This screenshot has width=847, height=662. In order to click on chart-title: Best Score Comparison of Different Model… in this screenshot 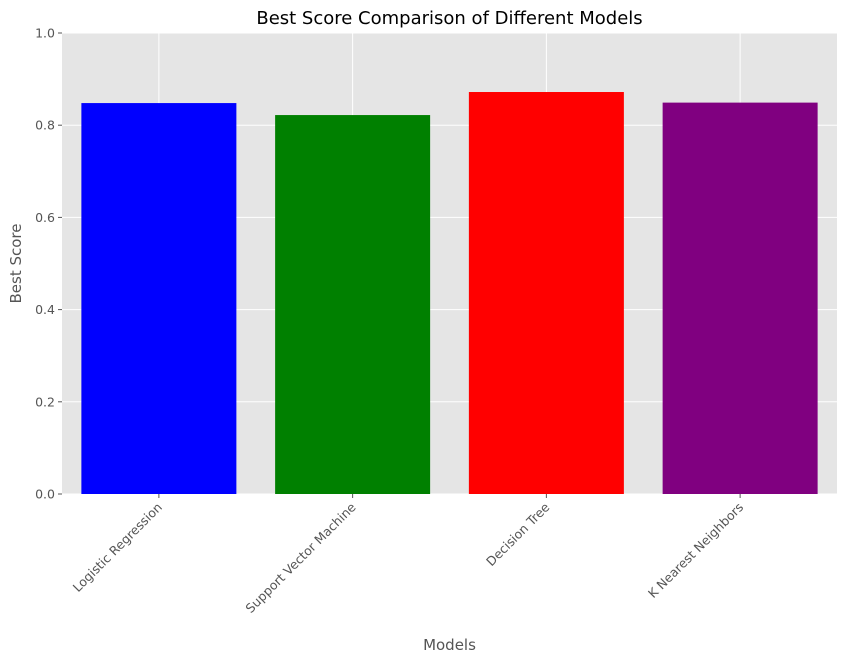, I will do `click(449, 18)`.